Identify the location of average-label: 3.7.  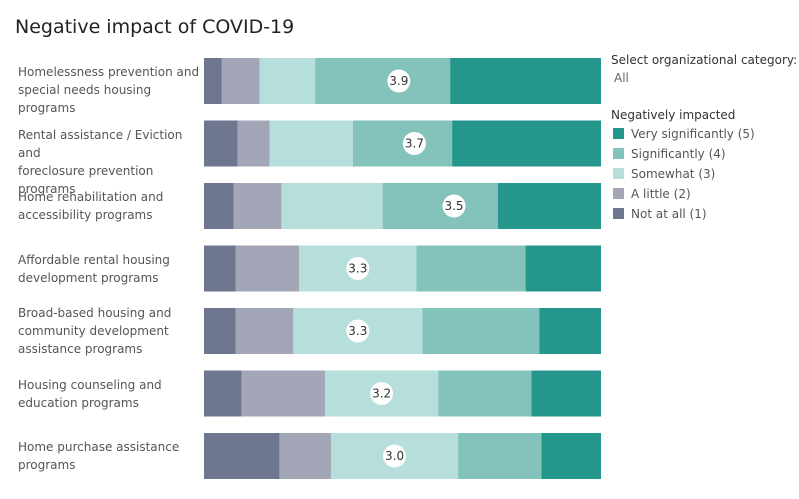
(414, 144).